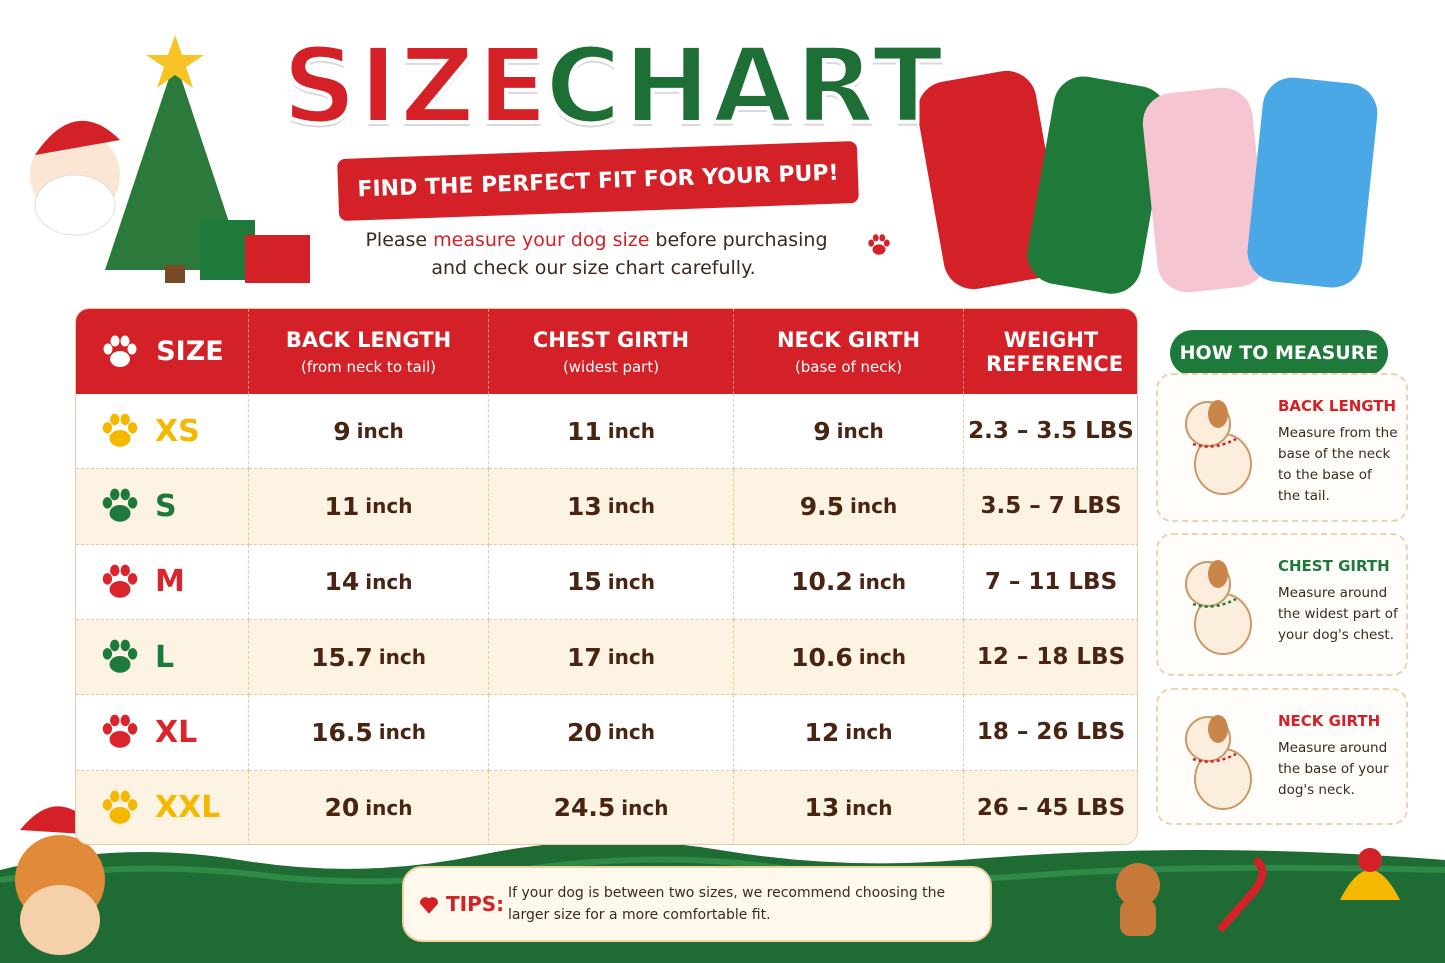  What do you see at coordinates (1051, 807) in the screenshot?
I see `weight-value: 26 – 45 LBS` at bounding box center [1051, 807].